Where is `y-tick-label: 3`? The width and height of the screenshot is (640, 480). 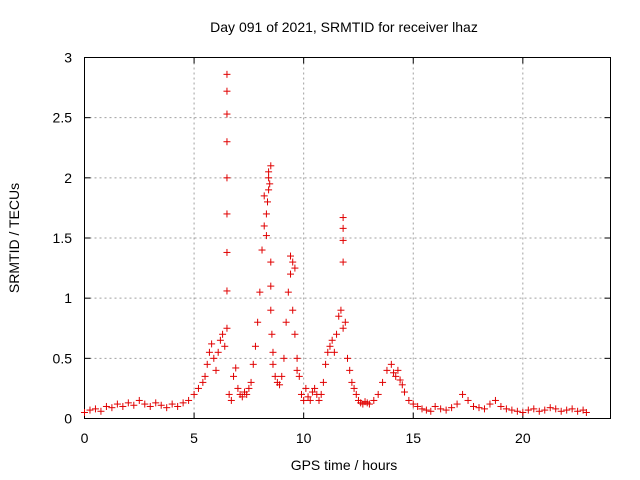
y-tick-label: 3 is located at coordinates (68, 58).